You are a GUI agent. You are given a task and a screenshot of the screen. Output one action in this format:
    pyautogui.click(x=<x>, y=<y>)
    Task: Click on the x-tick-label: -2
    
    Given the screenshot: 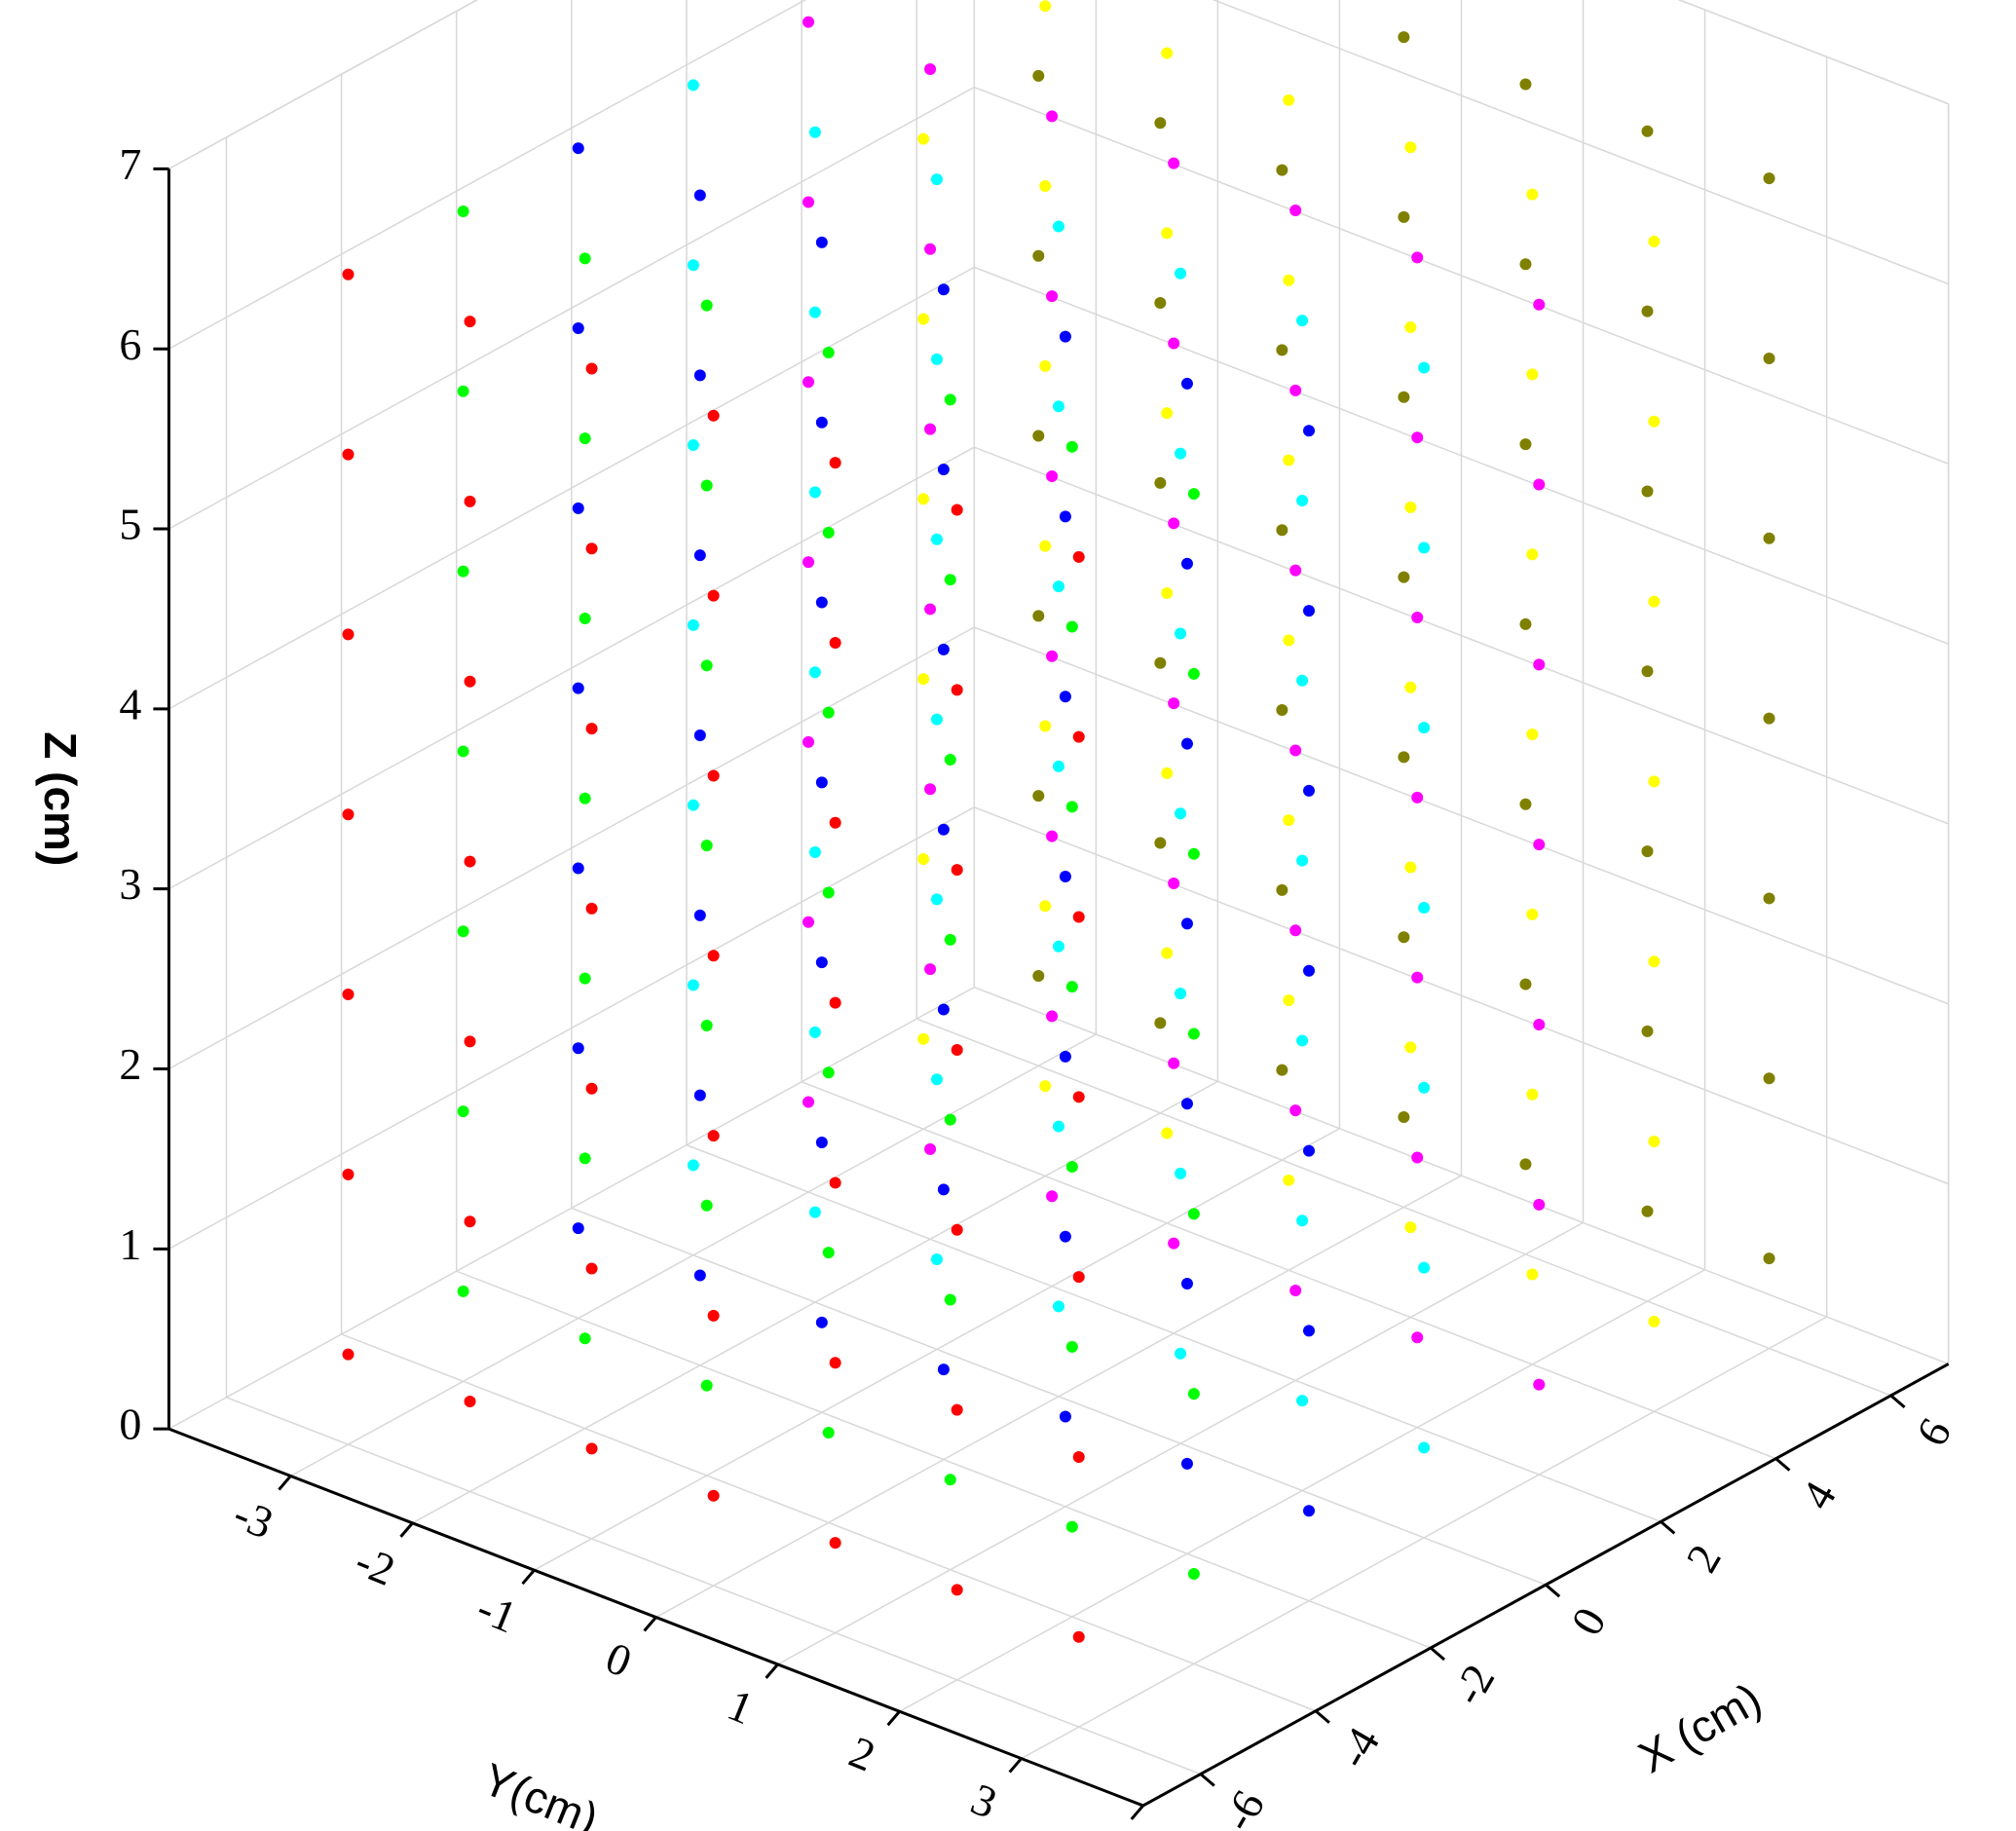 What is the action you would take?
    pyautogui.click(x=1473, y=1684)
    